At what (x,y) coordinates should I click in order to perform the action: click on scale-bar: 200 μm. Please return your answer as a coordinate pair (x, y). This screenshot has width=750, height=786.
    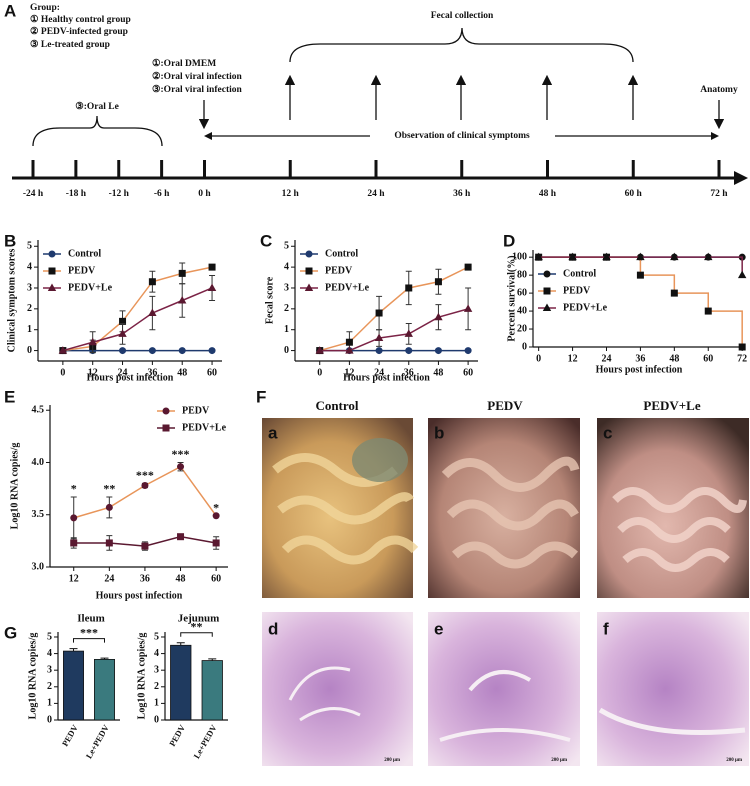
    Looking at the image, I should click on (559, 760).